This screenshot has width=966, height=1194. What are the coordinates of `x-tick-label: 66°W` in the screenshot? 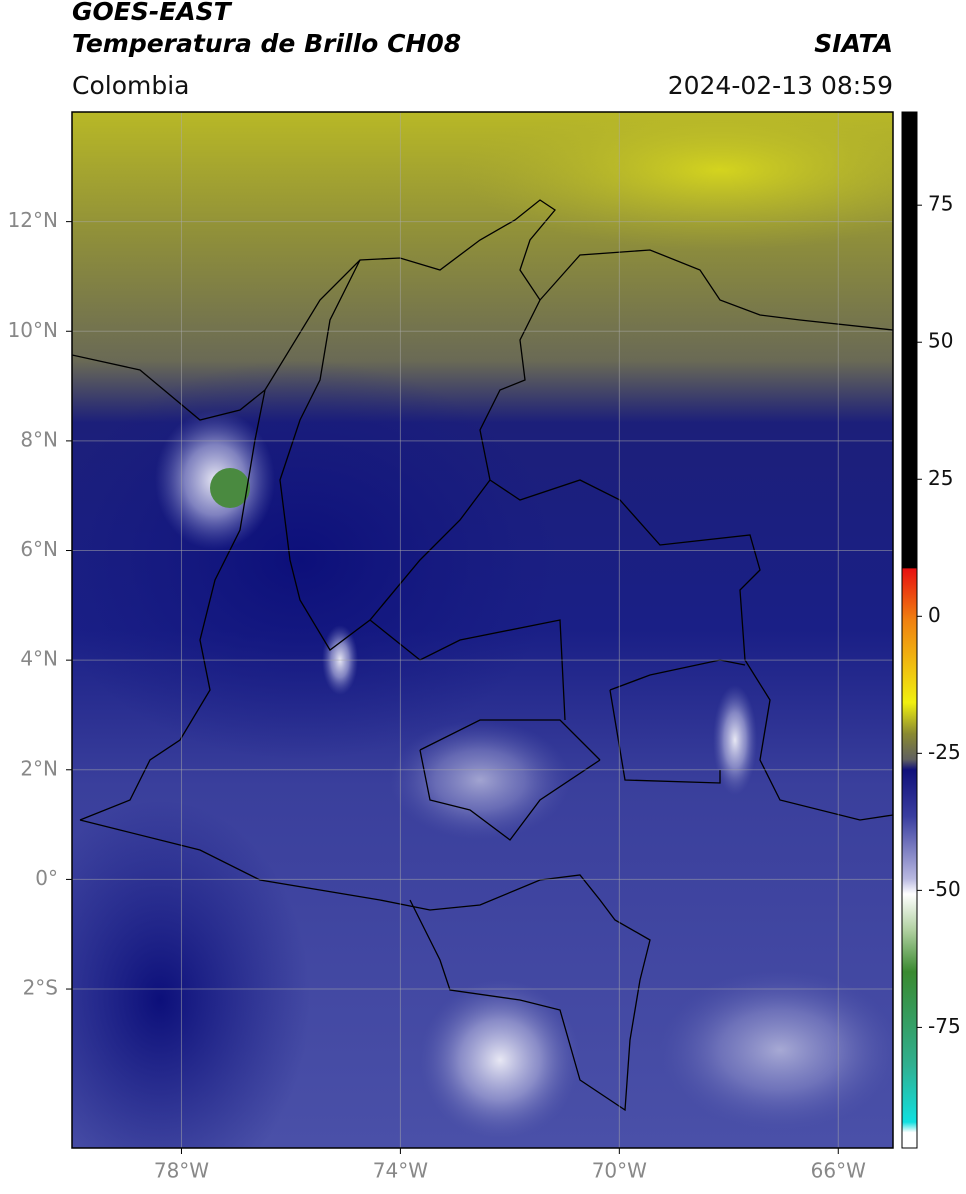 It's located at (838, 1171).